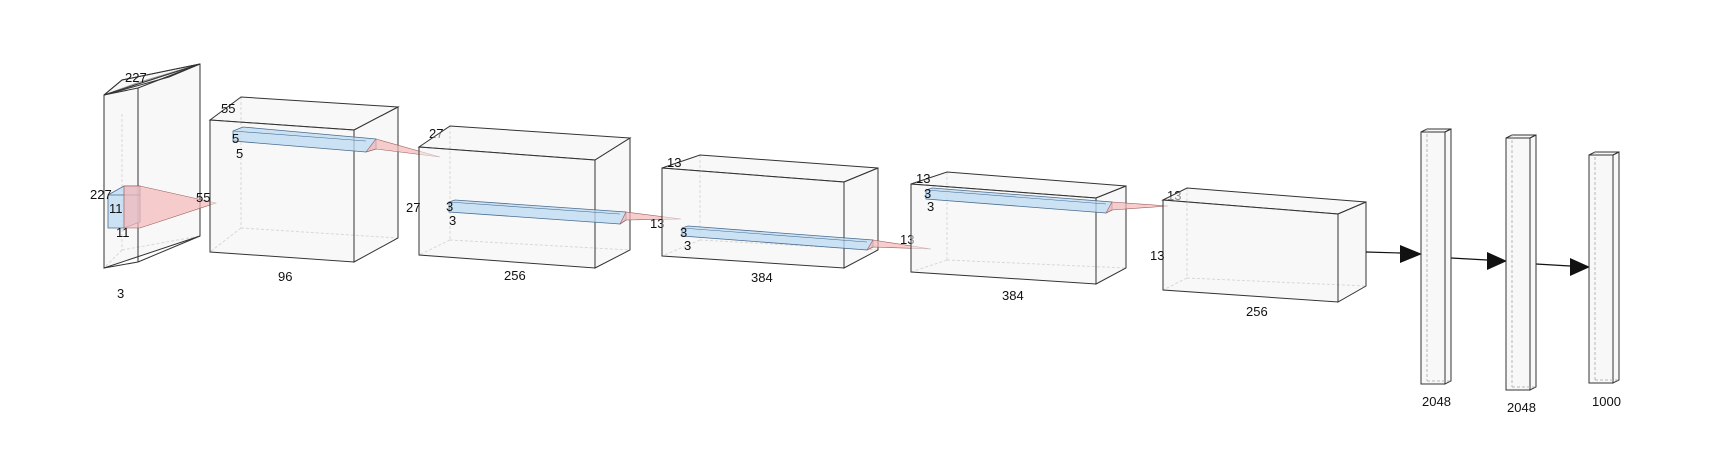  I want to click on conv1-kernel-w-label: 11, so click(116, 208).